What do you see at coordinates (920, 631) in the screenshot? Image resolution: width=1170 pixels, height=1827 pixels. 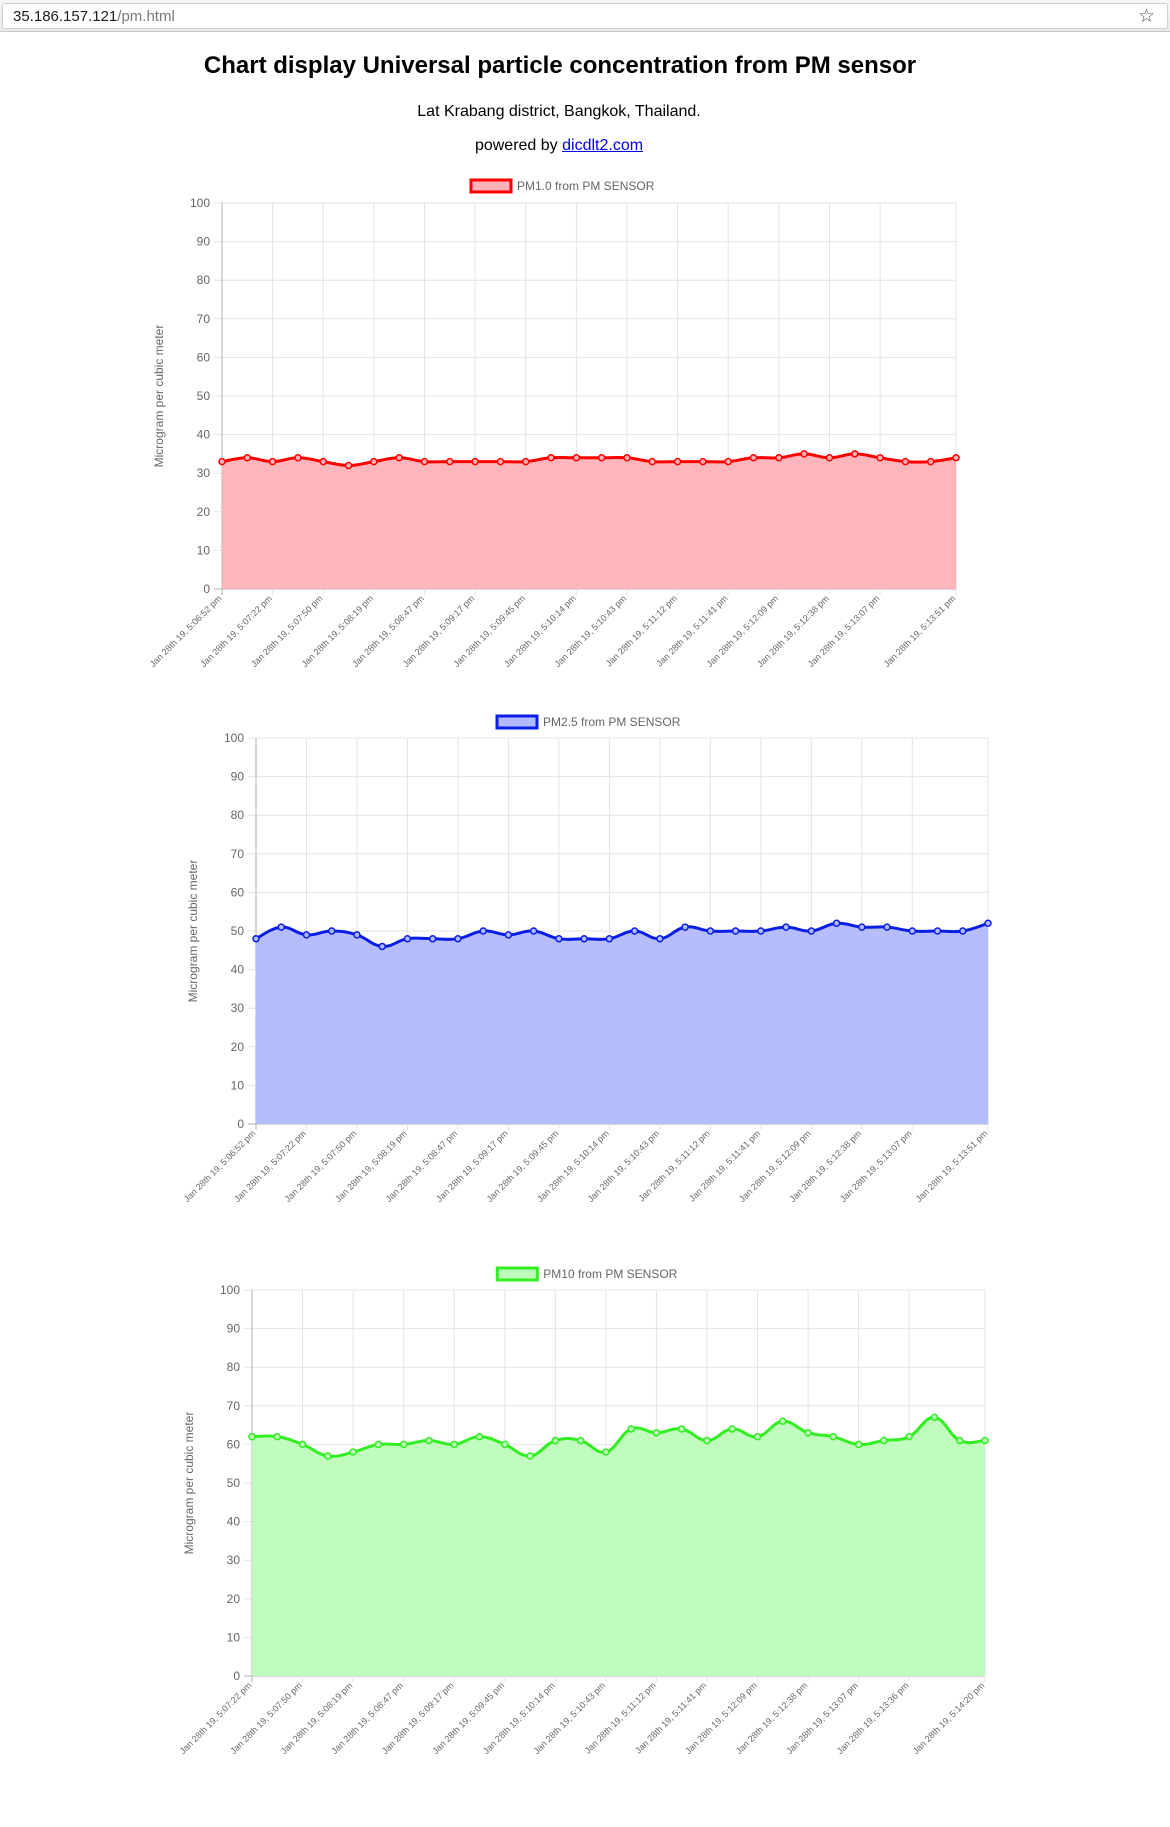 I see `x-tick-label: Jan 28th 19, 5:13:51 pm` at bounding box center [920, 631].